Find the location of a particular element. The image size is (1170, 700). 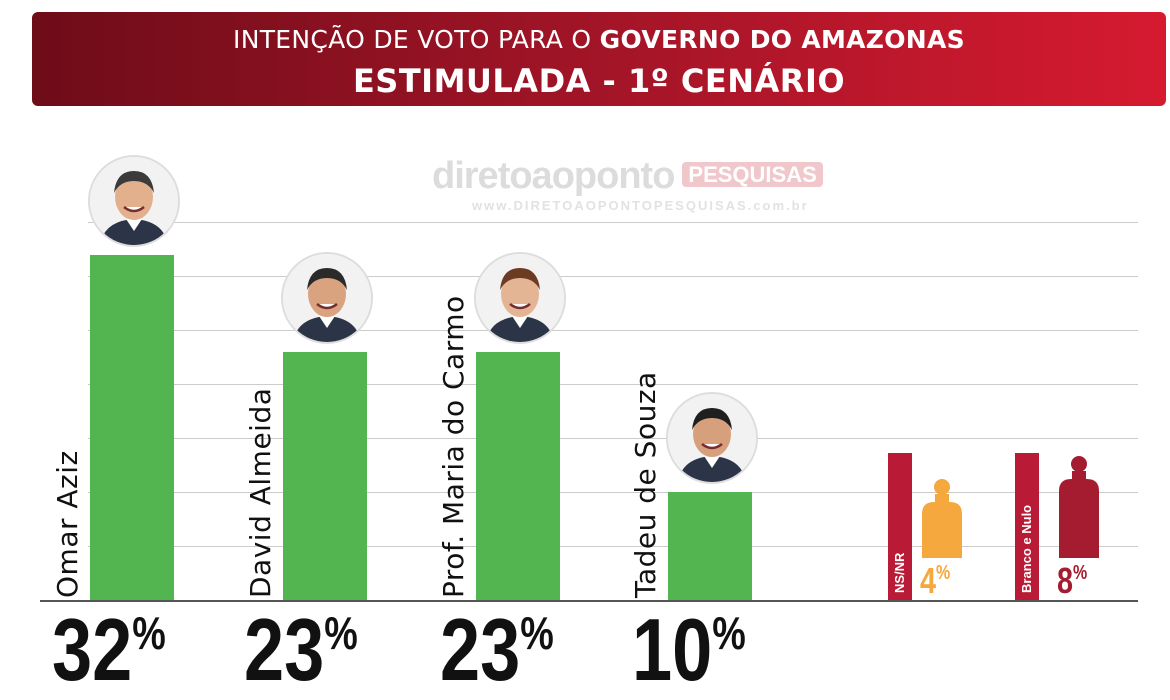

value-number: 8 is located at coordinates (1065, 580).